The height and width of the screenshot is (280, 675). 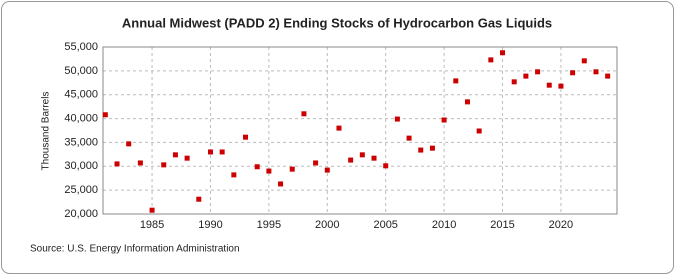 What do you see at coordinates (152, 225) in the screenshot?
I see `x-tick-label: 1985` at bounding box center [152, 225].